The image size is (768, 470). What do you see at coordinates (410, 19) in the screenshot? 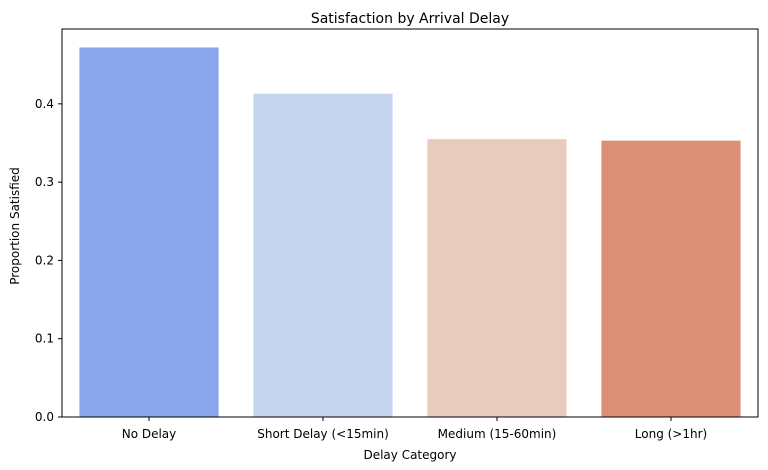
I see `chart-title: Satisfaction by Arrival Delay` at bounding box center [410, 19].